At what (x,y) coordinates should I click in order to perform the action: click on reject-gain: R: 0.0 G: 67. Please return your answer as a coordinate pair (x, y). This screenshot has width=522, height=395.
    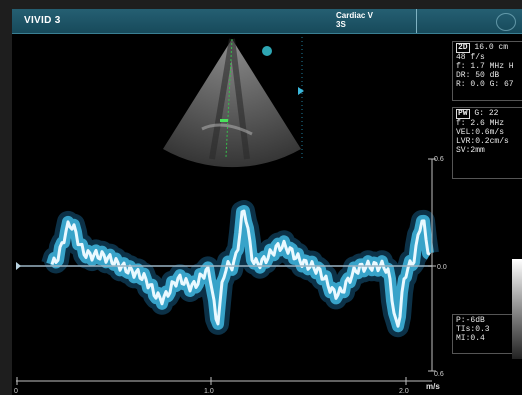
    Looking at the image, I should click on (485, 84).